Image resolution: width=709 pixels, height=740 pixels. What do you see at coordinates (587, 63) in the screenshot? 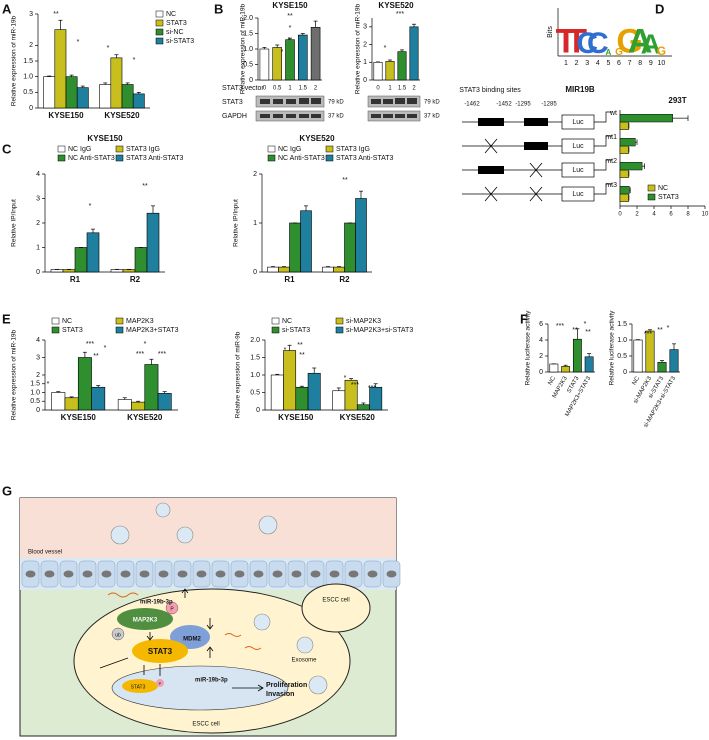
I see `motif-position: 3` at bounding box center [587, 63].